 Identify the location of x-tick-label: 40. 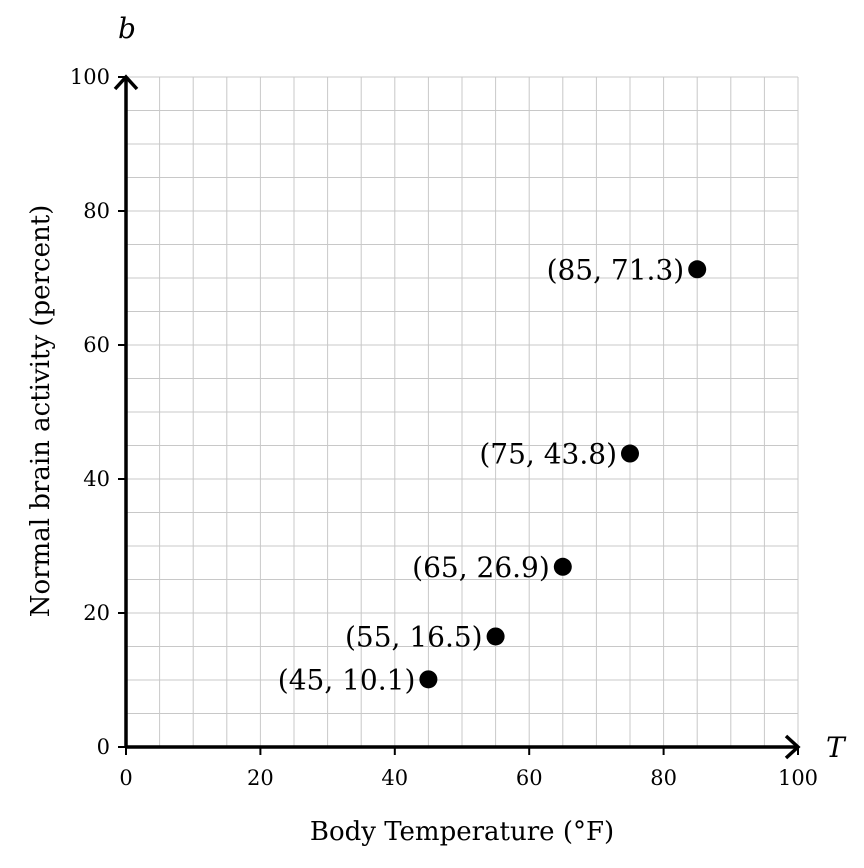
(394, 778).